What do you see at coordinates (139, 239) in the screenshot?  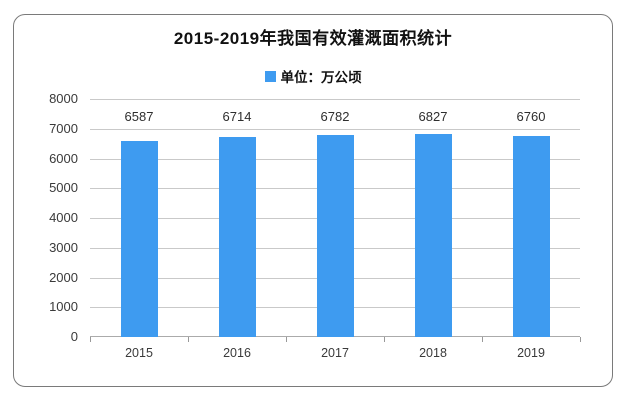 I see `bar-2015` at bounding box center [139, 239].